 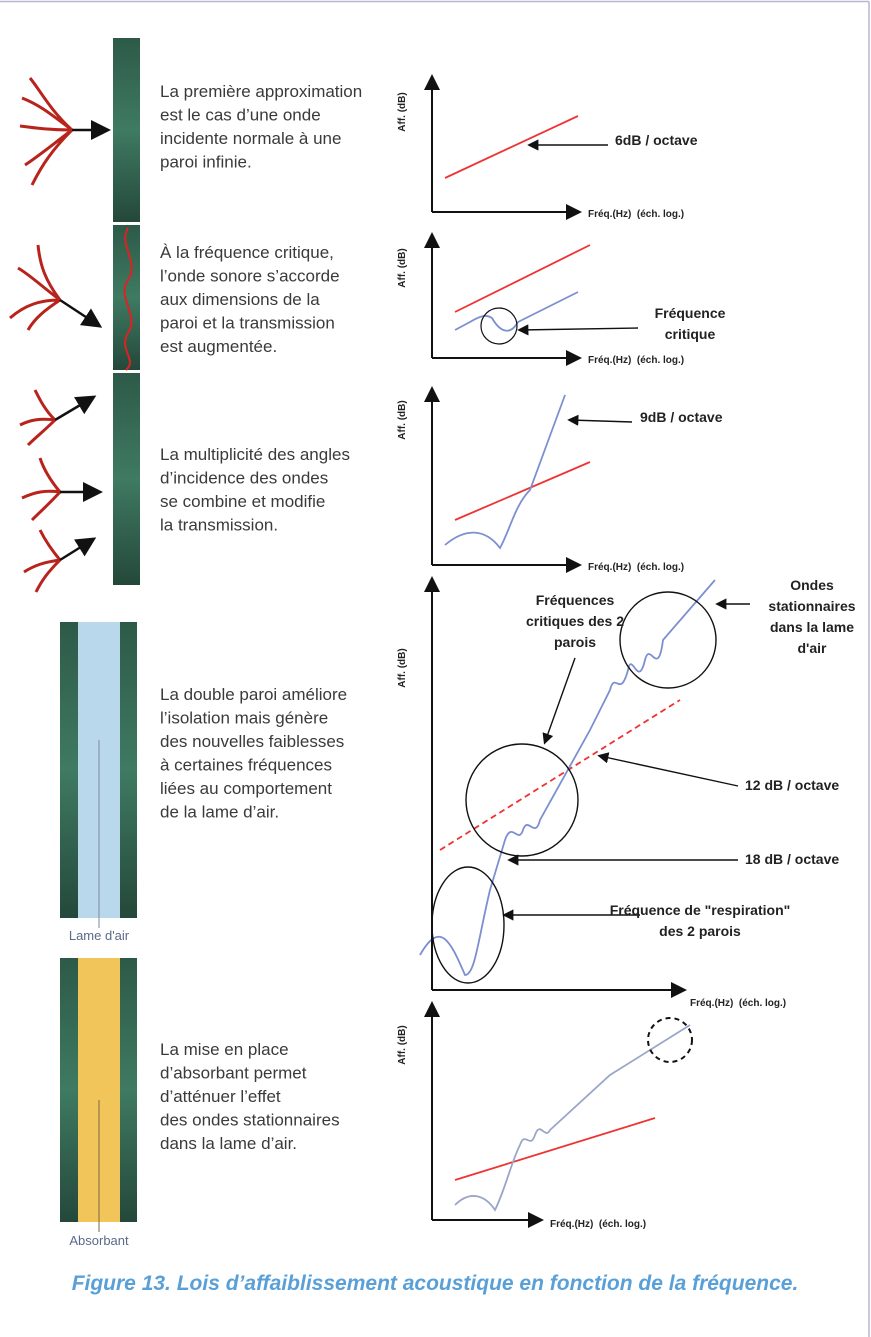 What do you see at coordinates (250, 138) in the screenshot?
I see `paragraph-line: incidente normale à une` at bounding box center [250, 138].